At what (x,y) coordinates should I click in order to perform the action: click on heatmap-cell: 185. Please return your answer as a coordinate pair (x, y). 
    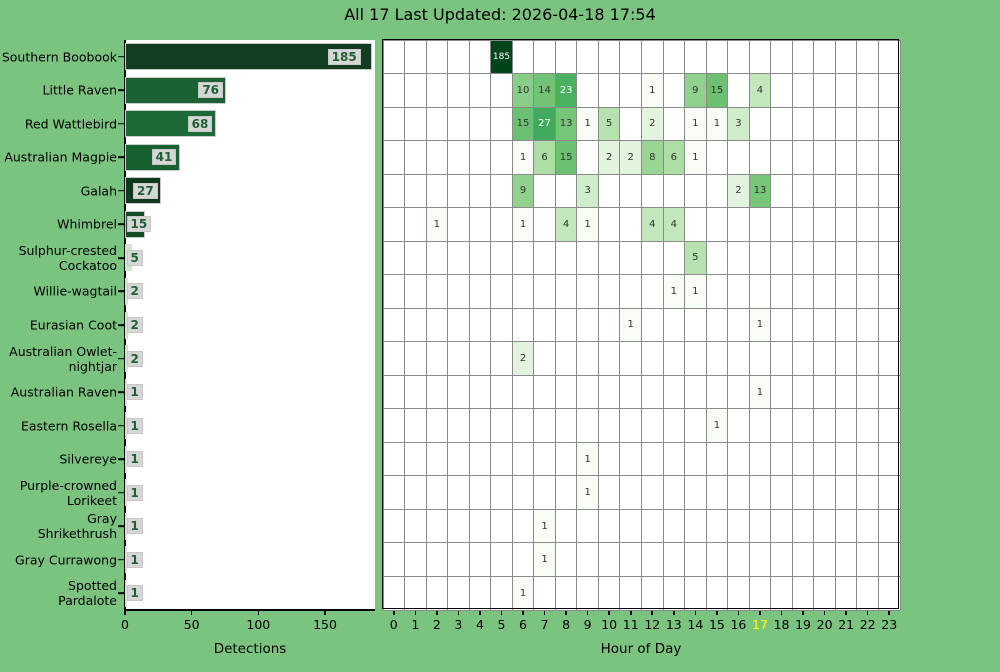
    Looking at the image, I should click on (501, 57).